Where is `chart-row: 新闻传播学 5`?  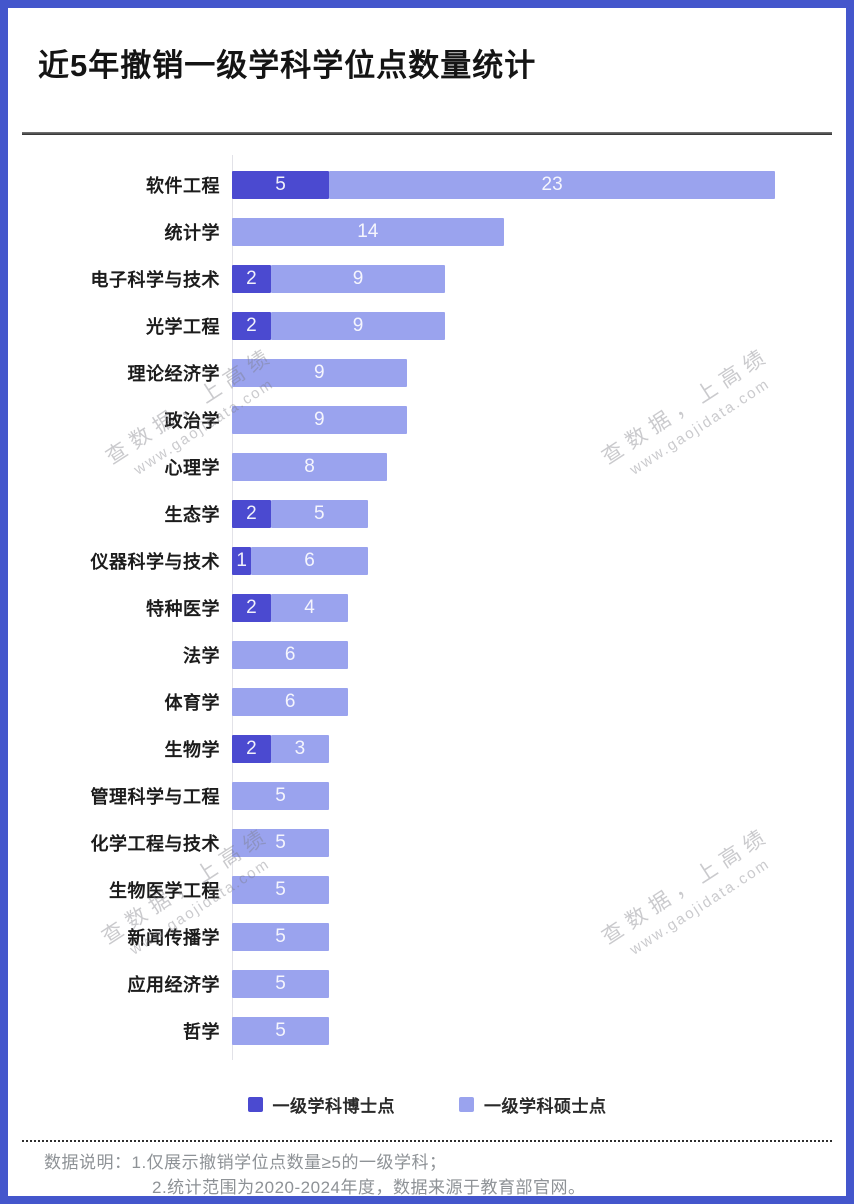
chart-row: 新闻传播学 5 is located at coordinates (438, 936).